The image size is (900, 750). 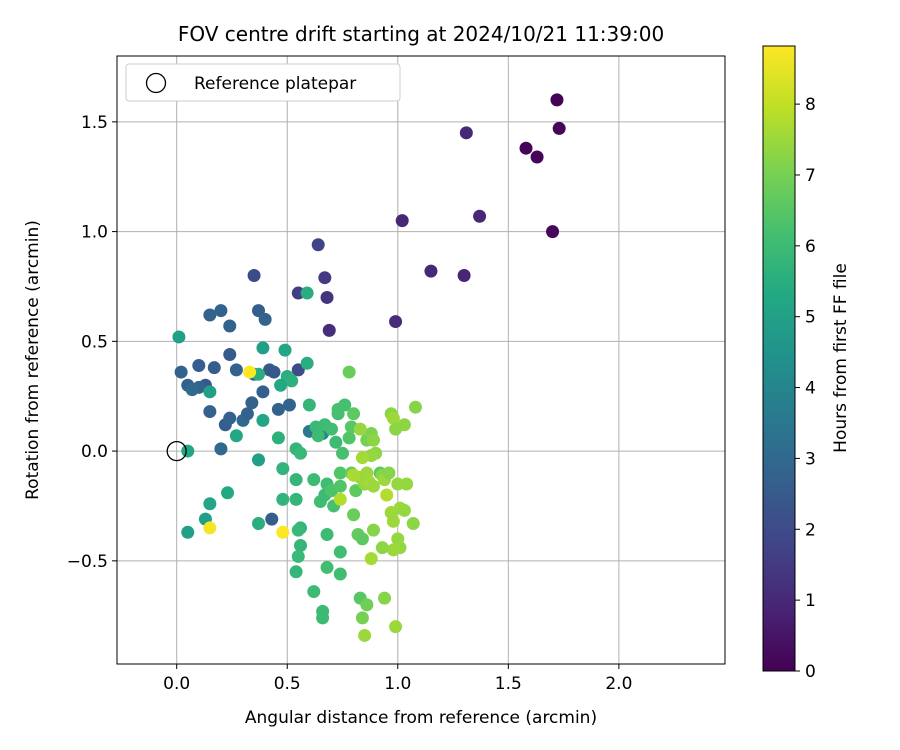 I want to click on colorbar: 0 1 2 3 4 5 6 7 8 Hours from first FF file, so click(x=806, y=363).